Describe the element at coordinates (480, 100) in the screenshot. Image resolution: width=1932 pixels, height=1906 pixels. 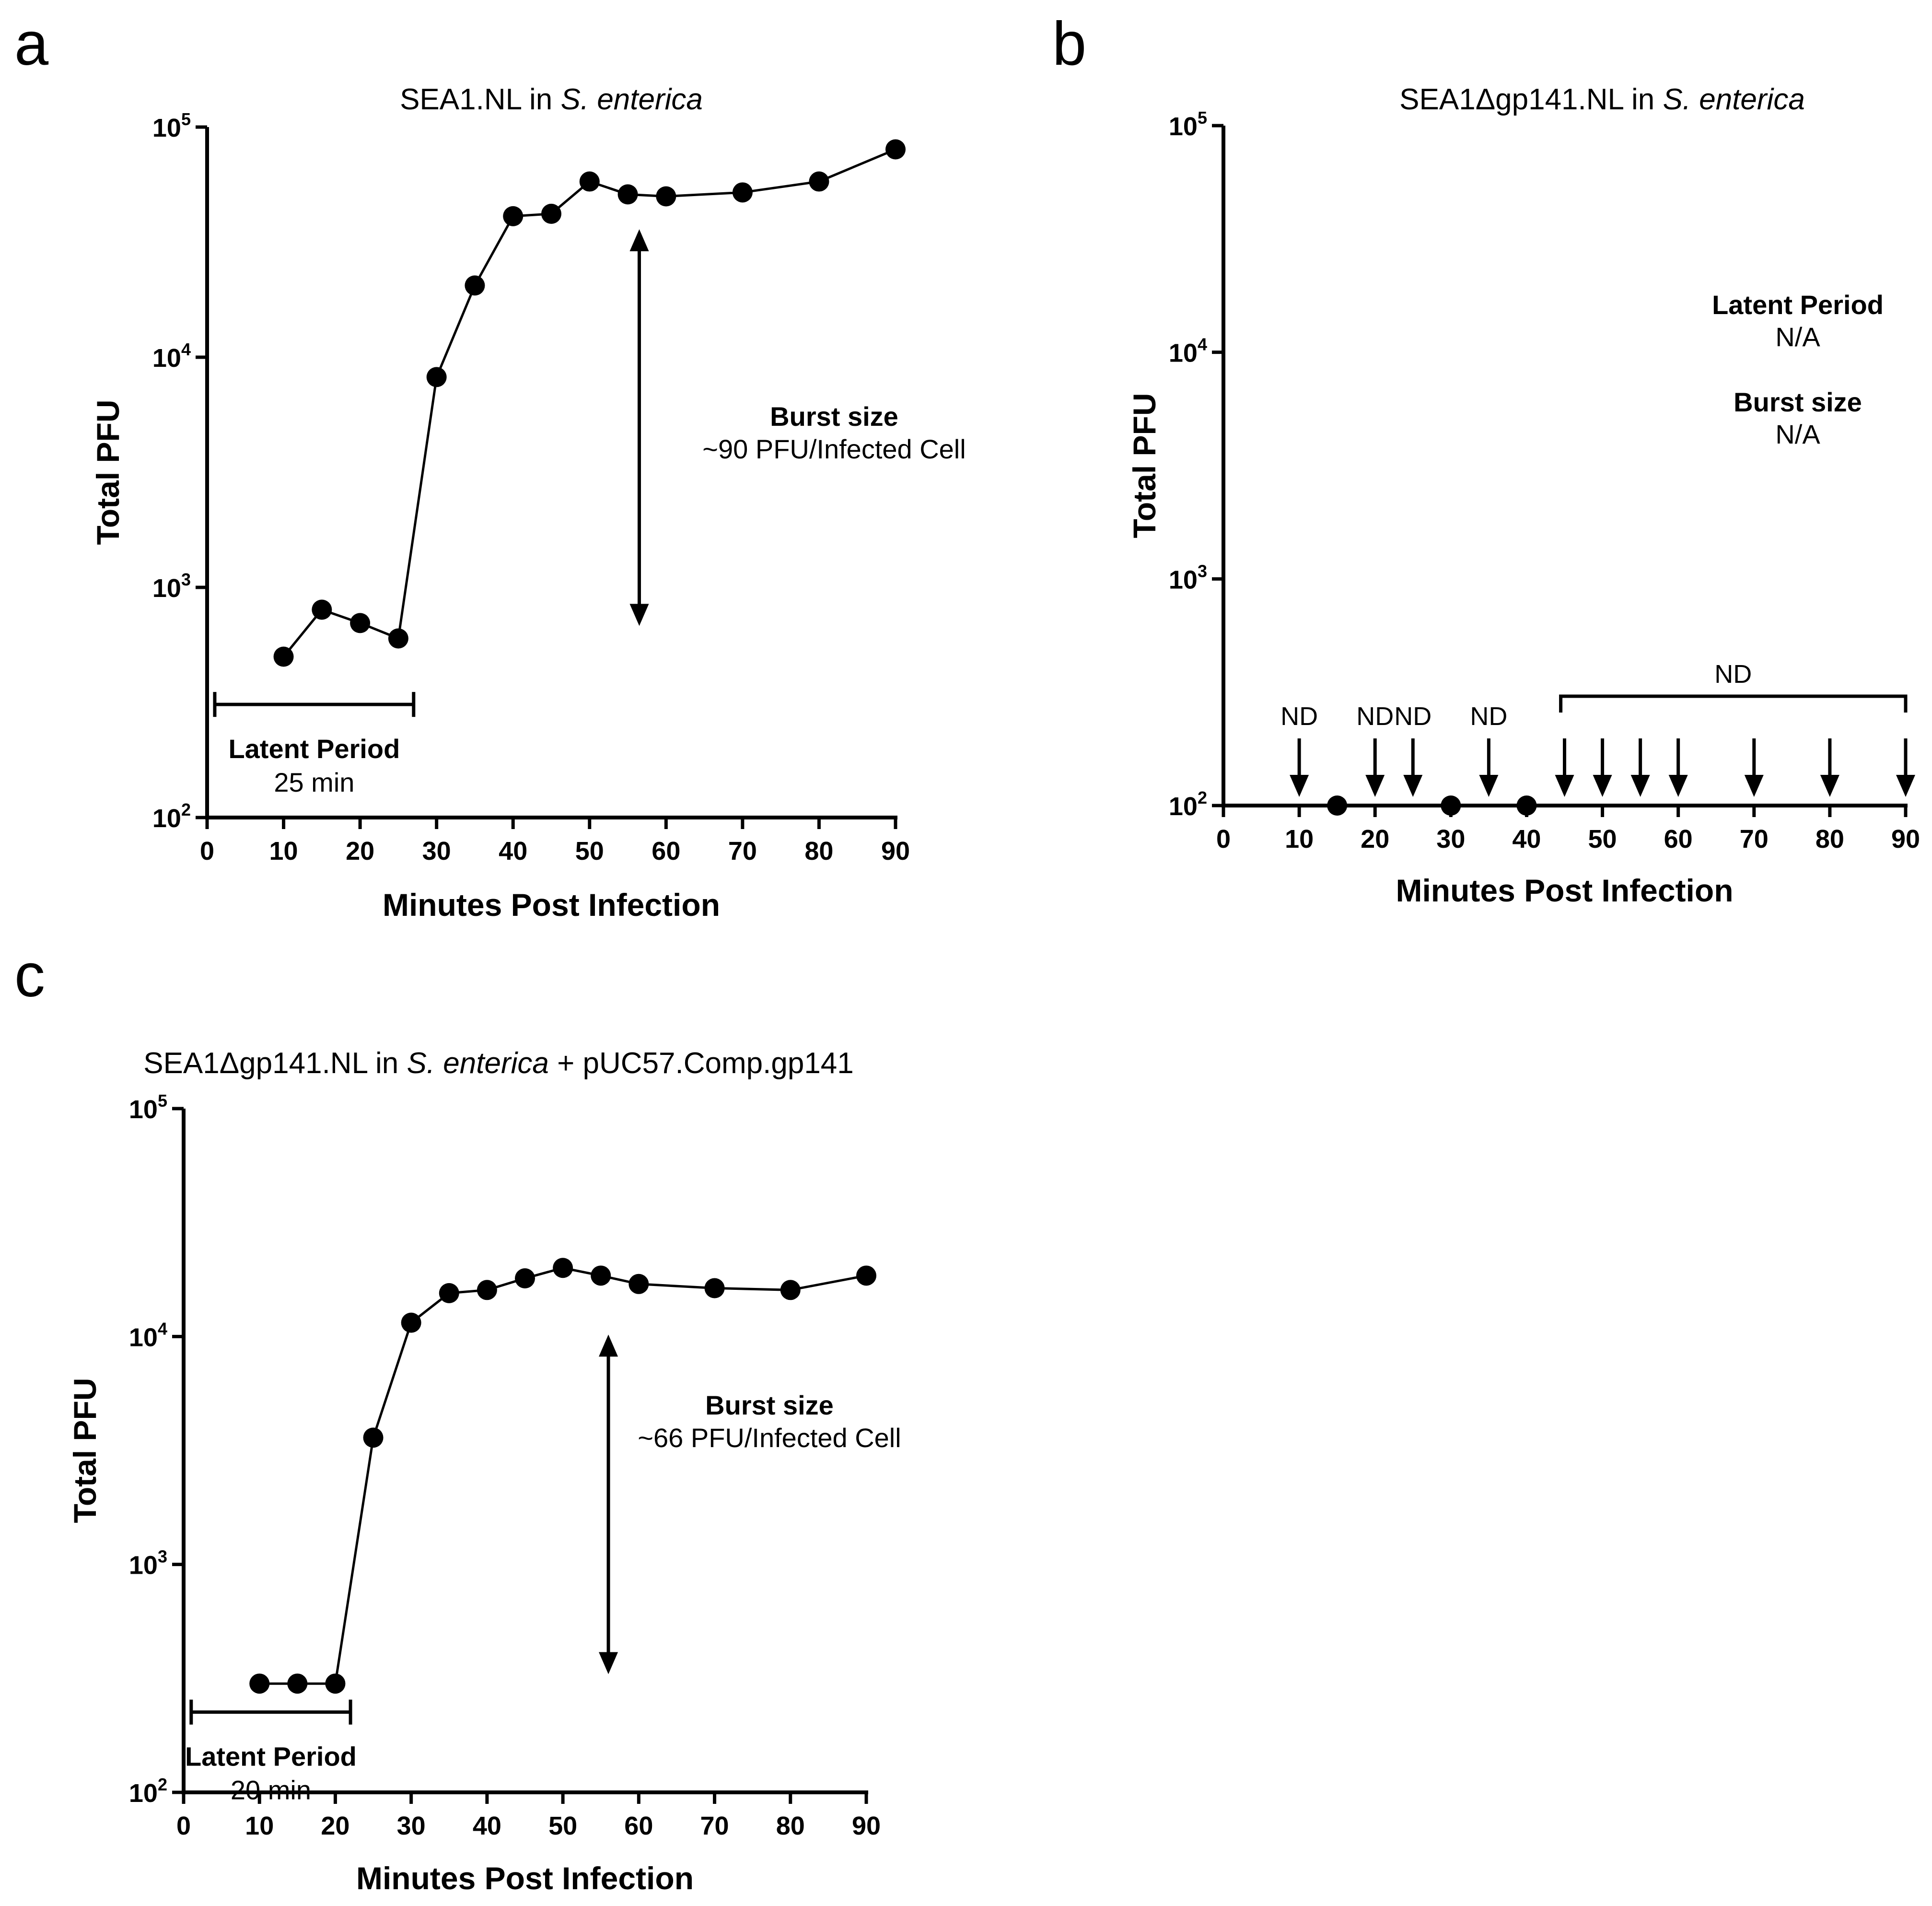
I see `title-text: SEA1.NL in` at that location.